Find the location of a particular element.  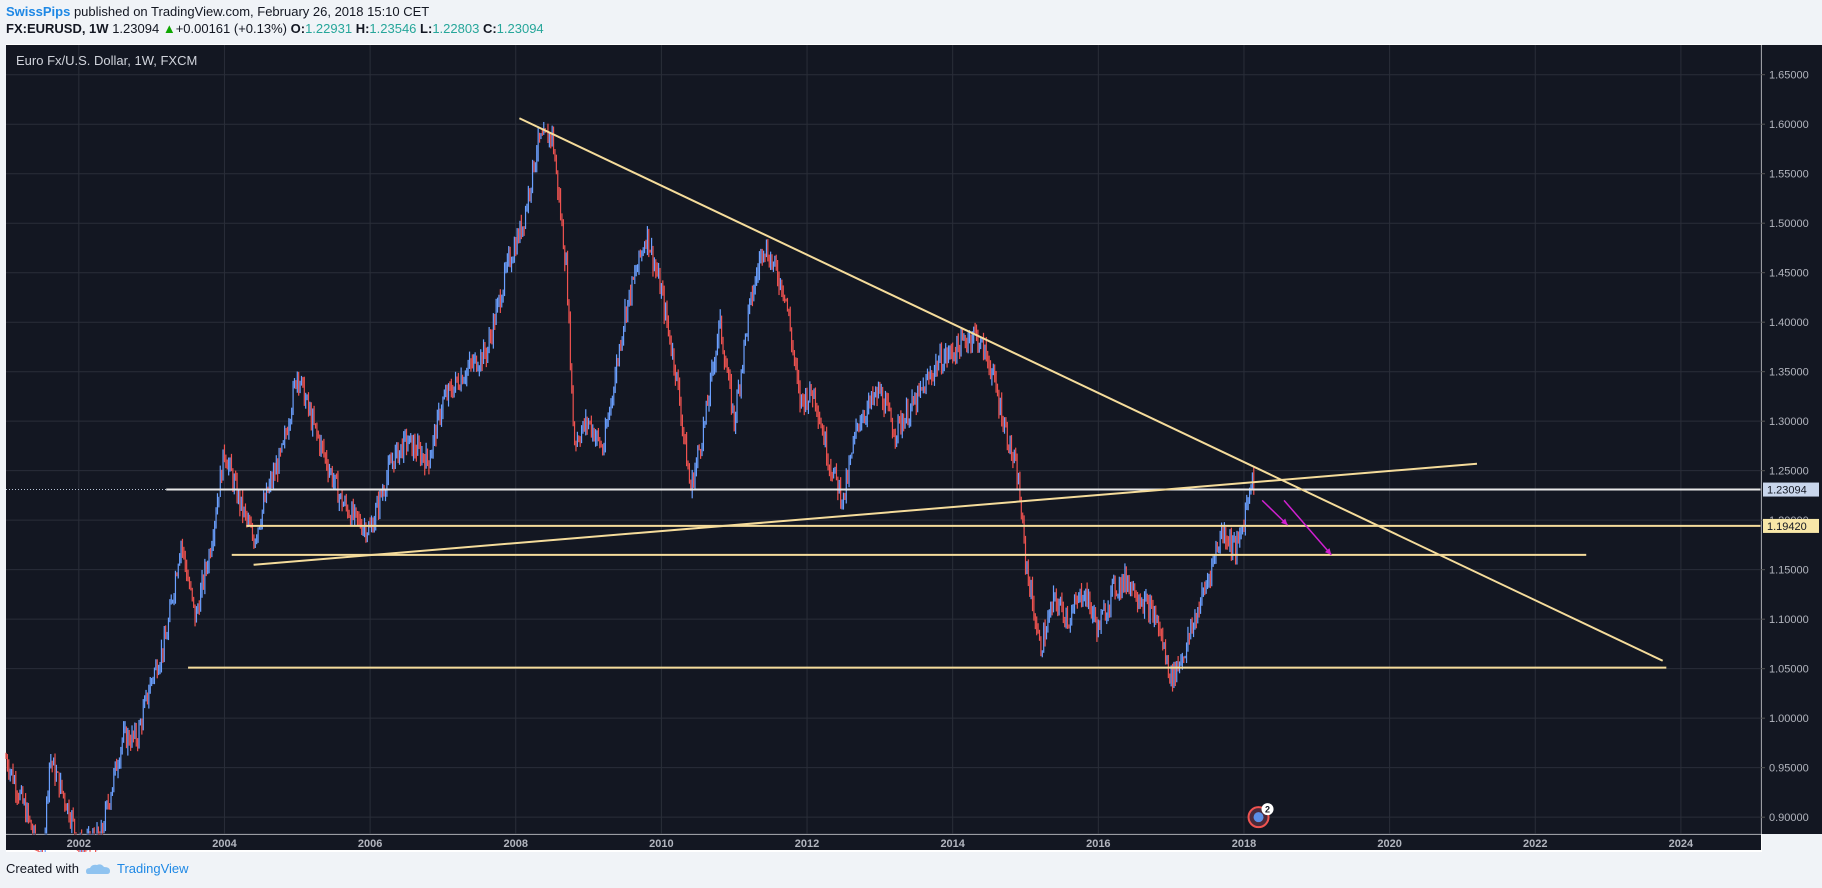

close-value: 1.23094 is located at coordinates (520, 28).